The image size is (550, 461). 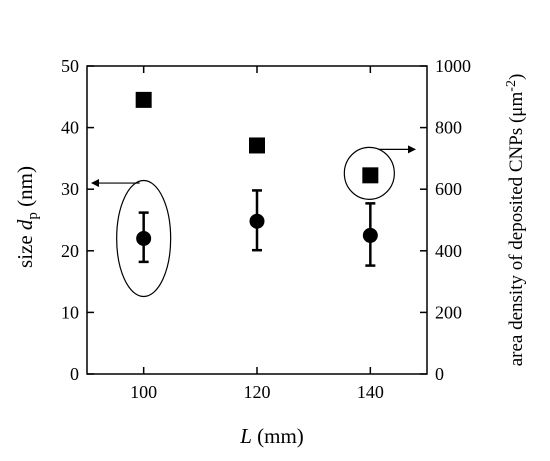 What do you see at coordinates (27, 217) in the screenshot?
I see `y-axis-left-title: size dp (nm)` at bounding box center [27, 217].